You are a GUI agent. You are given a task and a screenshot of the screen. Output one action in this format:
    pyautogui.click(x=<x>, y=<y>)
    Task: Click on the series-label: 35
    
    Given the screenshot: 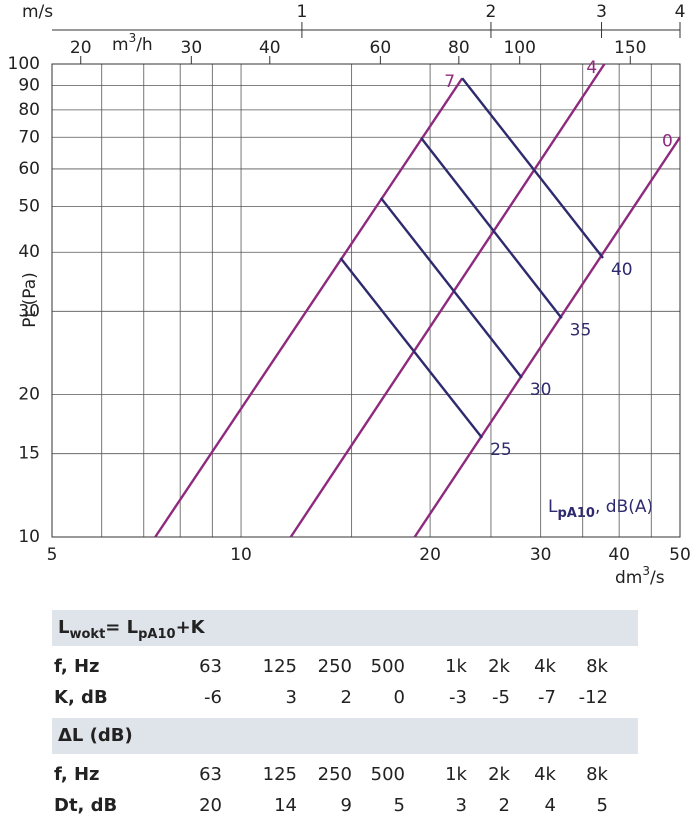 What is the action you would take?
    pyautogui.click(x=581, y=330)
    